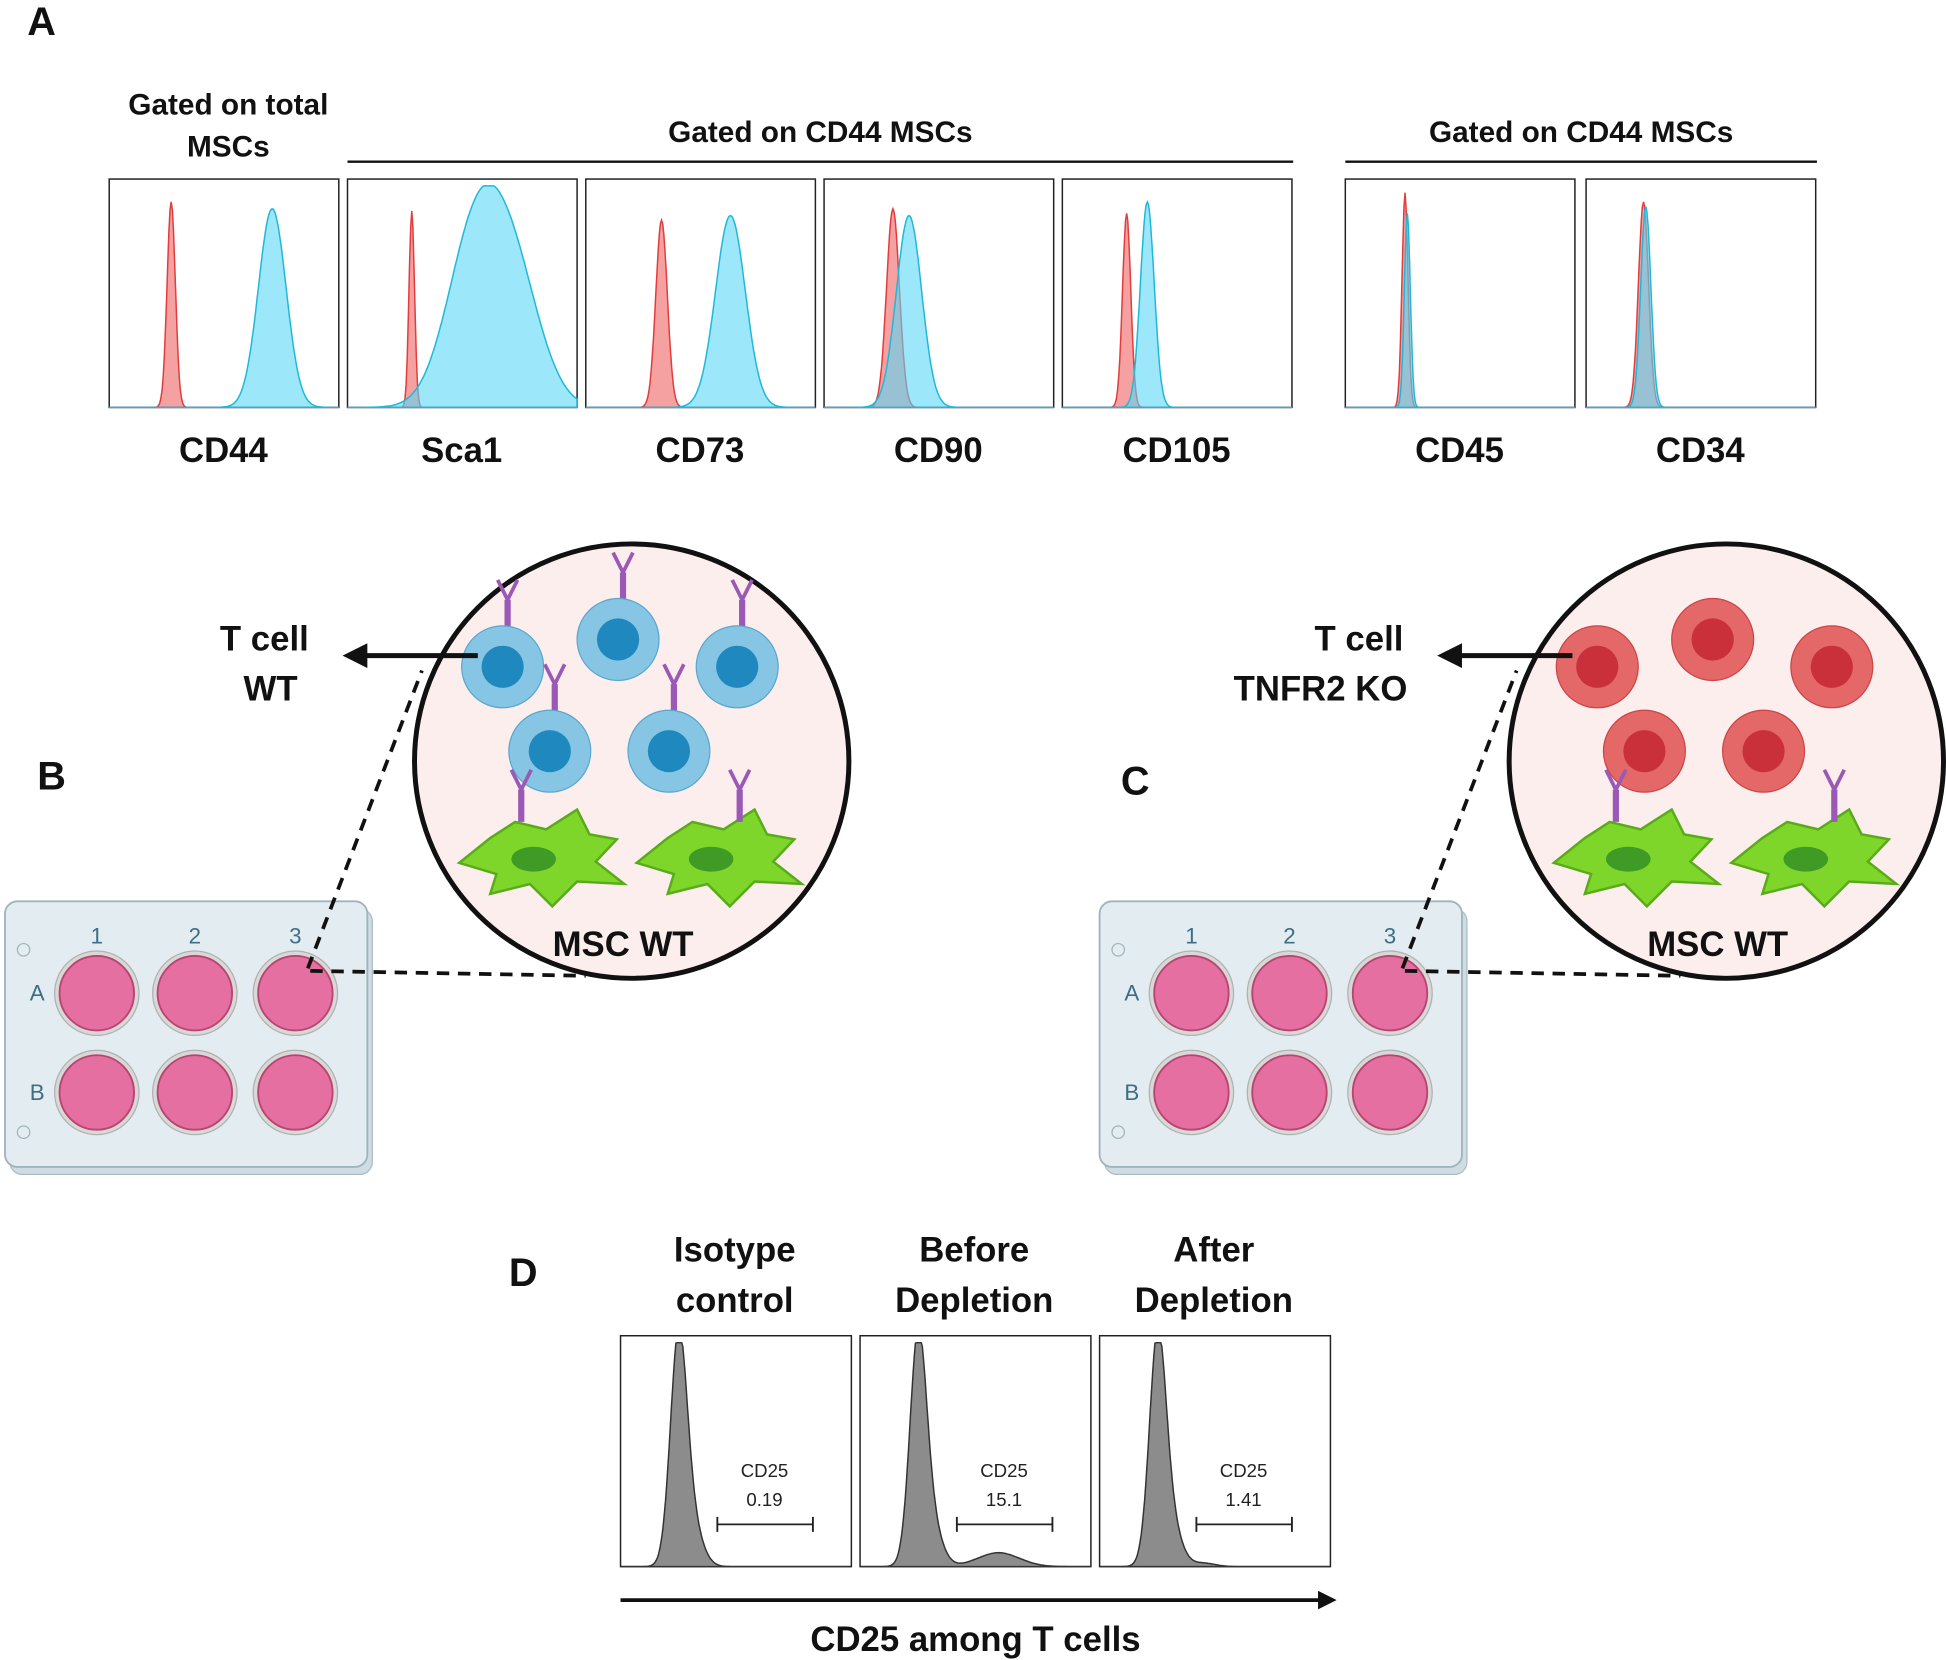  Describe the element at coordinates (1701, 451) in the screenshot. I see `marker-label: CD34` at that location.